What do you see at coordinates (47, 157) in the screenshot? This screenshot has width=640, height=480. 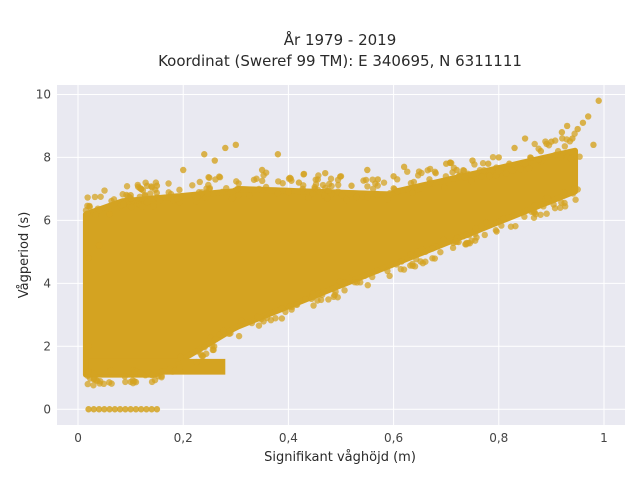 I see `y-tick-label: 8` at bounding box center [47, 157].